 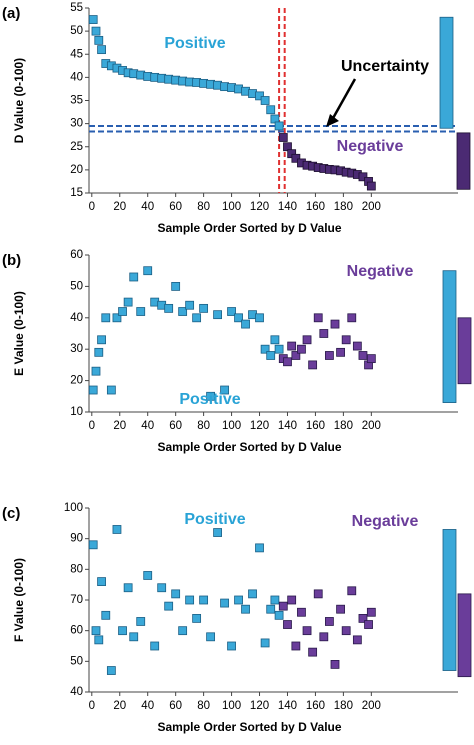 I want to click on x-tick-label: 120, so click(x=259, y=207).